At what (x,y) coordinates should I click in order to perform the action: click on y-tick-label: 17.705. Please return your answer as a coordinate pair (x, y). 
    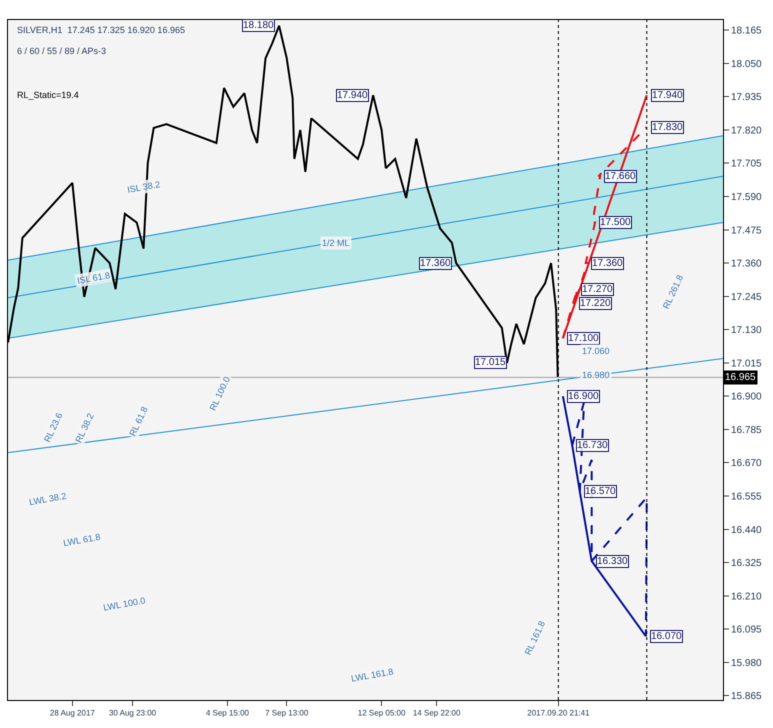
    Looking at the image, I should click on (746, 164).